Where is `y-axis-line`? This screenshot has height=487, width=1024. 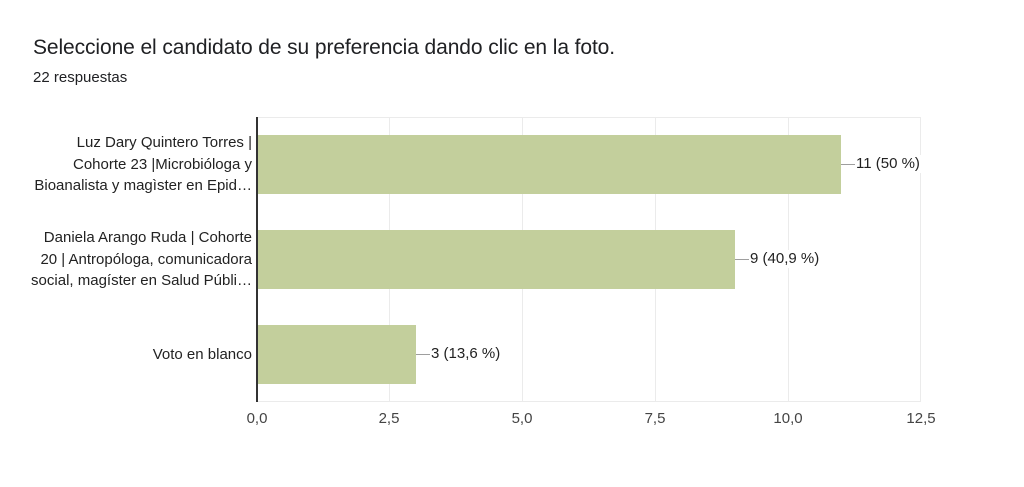
y-axis-line is located at coordinates (257, 259).